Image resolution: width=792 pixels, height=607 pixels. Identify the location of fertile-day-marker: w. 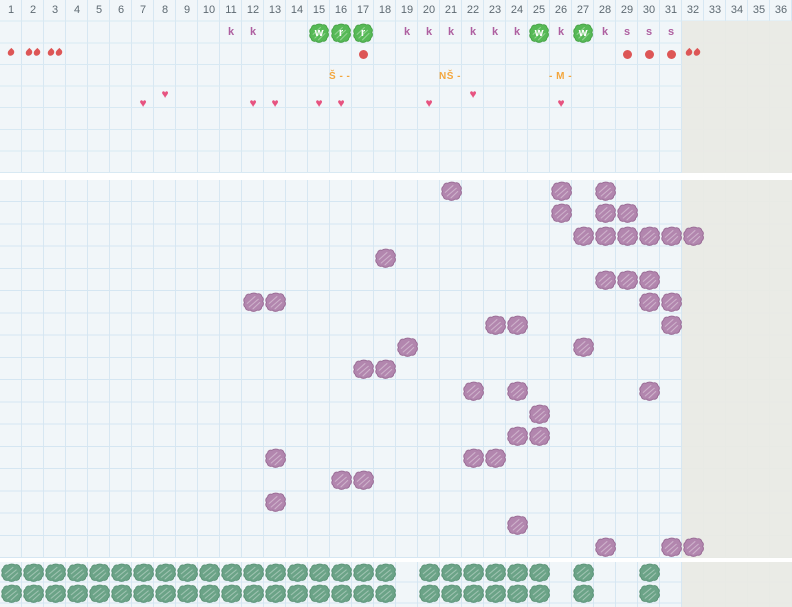
(539, 33).